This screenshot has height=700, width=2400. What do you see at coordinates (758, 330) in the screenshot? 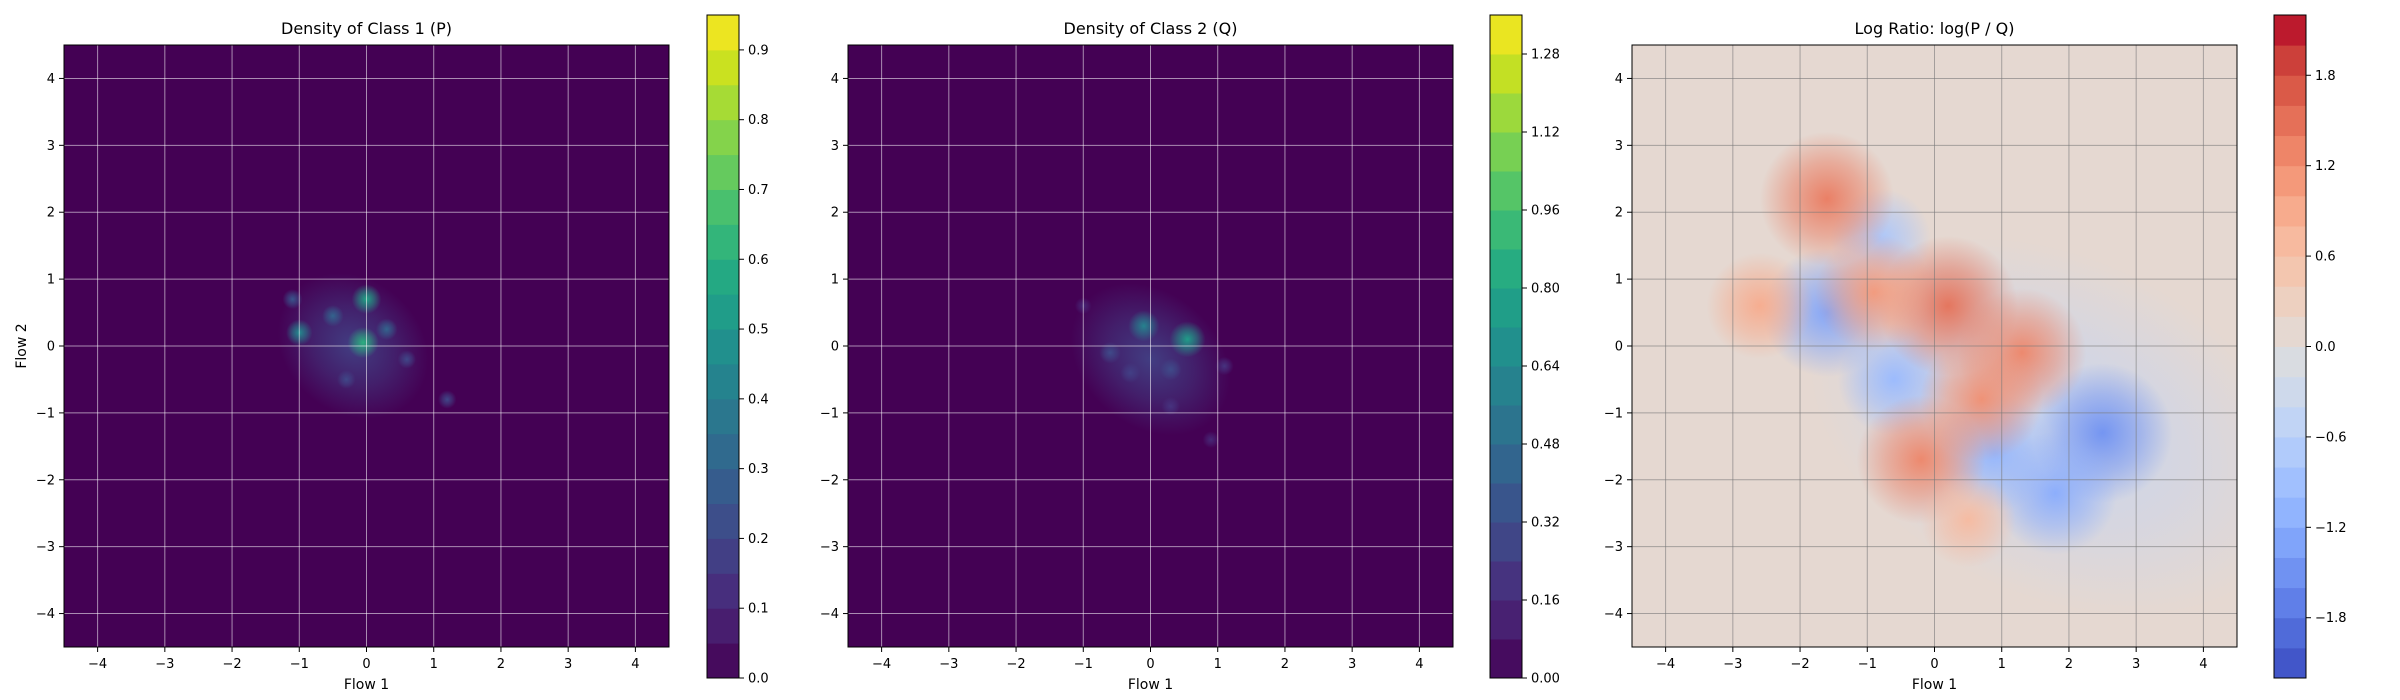
I see `colorbar-tick-label: 0.5` at bounding box center [758, 330].